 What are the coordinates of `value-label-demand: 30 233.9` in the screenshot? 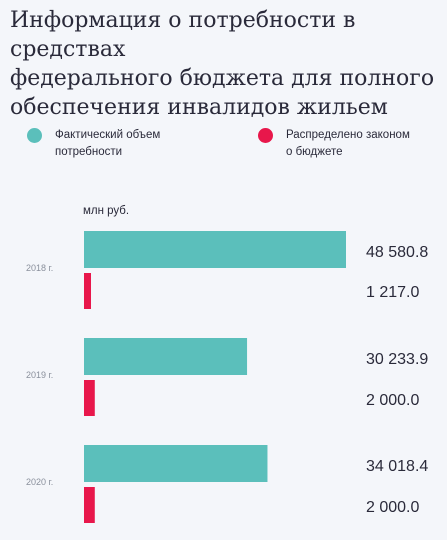 It's located at (397, 359).